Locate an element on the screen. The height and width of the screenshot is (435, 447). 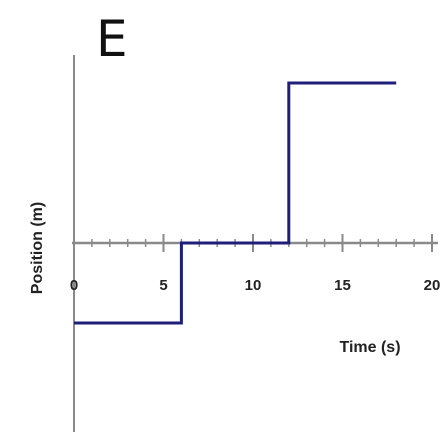
x-tick-label: 15 is located at coordinates (342, 285).